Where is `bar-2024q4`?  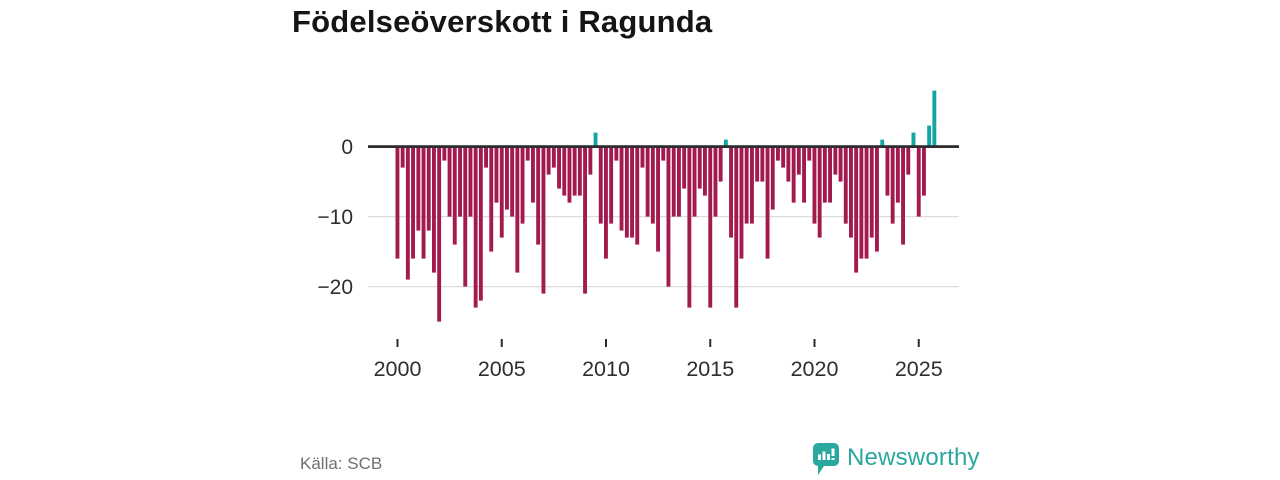
bar-2024q4 is located at coordinates (913, 139).